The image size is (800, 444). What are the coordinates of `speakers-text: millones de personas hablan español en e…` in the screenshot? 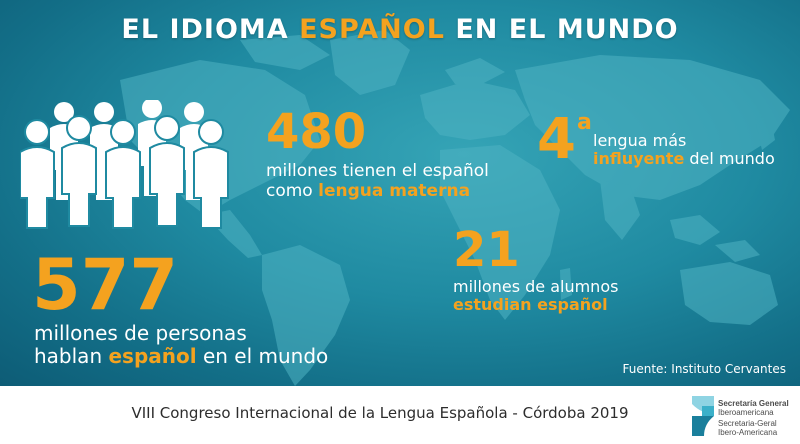 It's located at (181, 345).